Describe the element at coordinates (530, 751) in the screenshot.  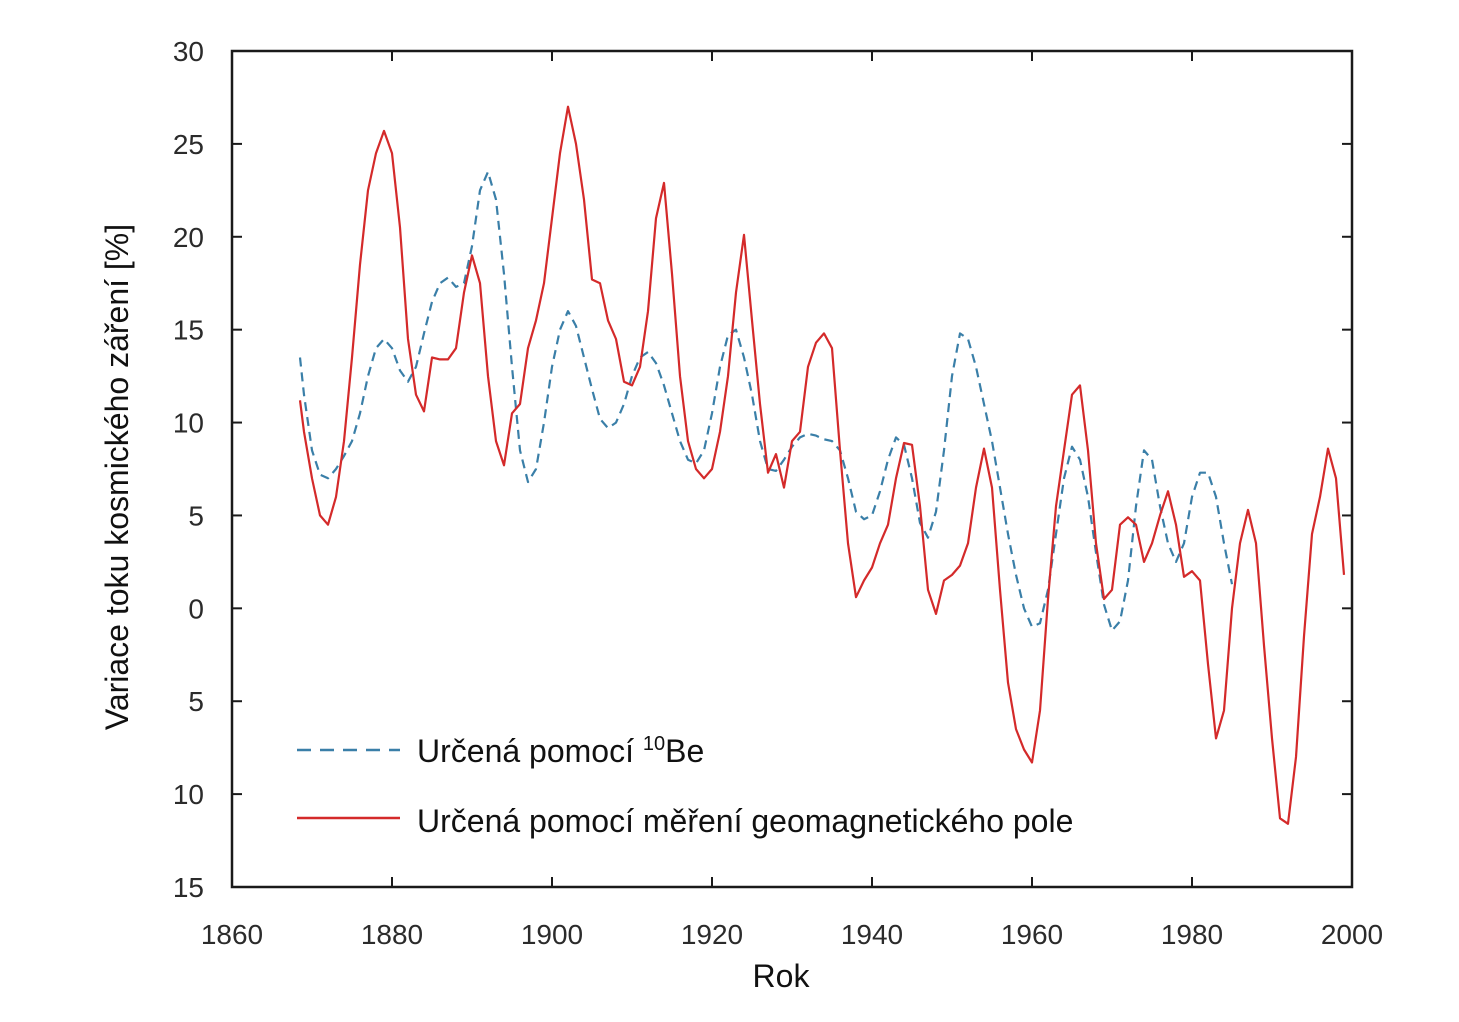
I see `legend-label-10be-prefix: Určená pomocí` at that location.